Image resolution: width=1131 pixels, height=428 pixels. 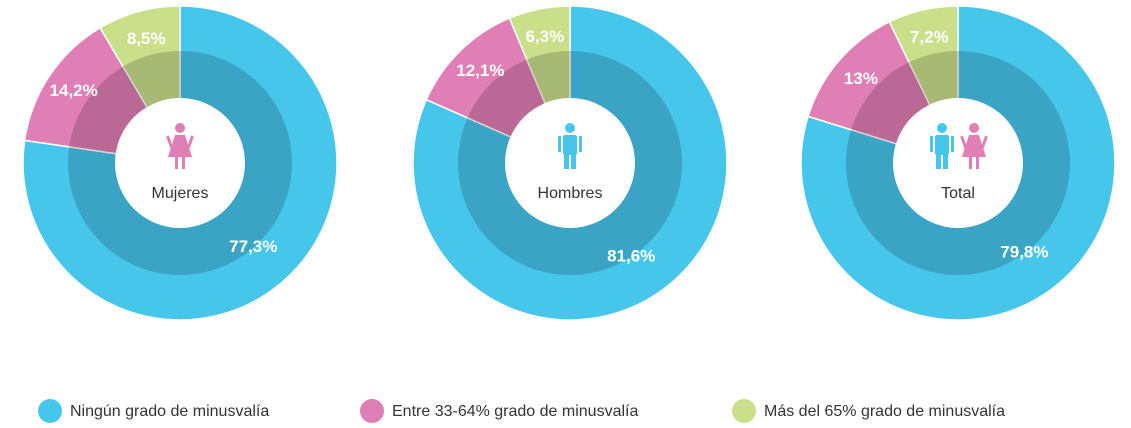 What do you see at coordinates (631, 255) in the screenshot?
I see `data-label: 81,6%` at bounding box center [631, 255].